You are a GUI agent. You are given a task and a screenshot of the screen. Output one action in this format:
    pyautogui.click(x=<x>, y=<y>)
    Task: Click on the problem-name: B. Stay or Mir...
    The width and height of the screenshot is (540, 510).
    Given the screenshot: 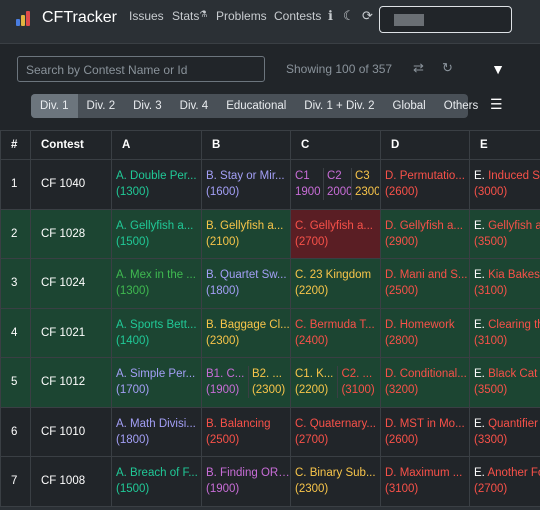 What is the action you would take?
    pyautogui.click(x=245, y=176)
    